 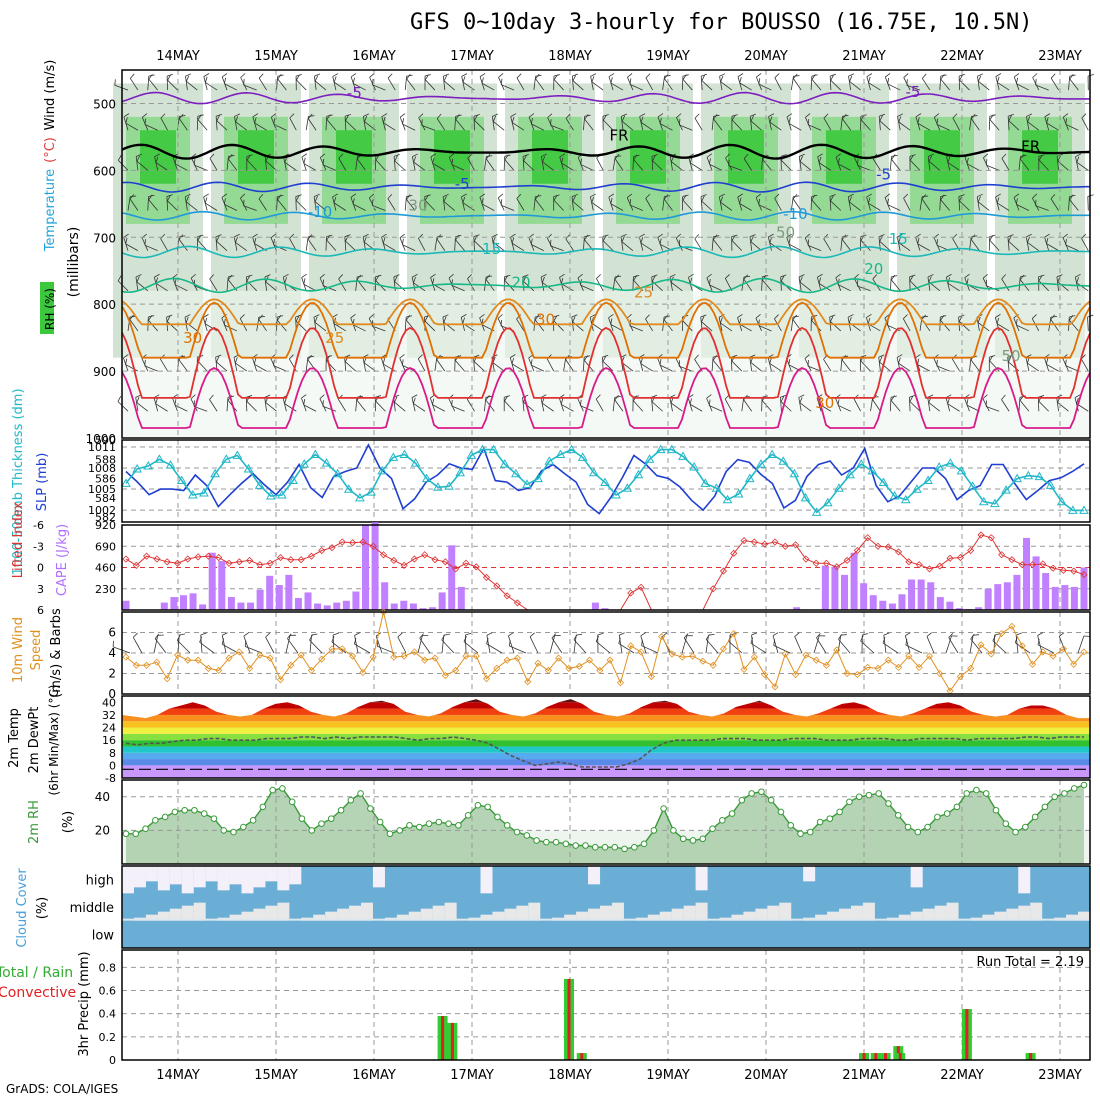 What do you see at coordinates (570, 1075) in the screenshot?
I see `bottom-date-label: 18MAY` at bounding box center [570, 1075].